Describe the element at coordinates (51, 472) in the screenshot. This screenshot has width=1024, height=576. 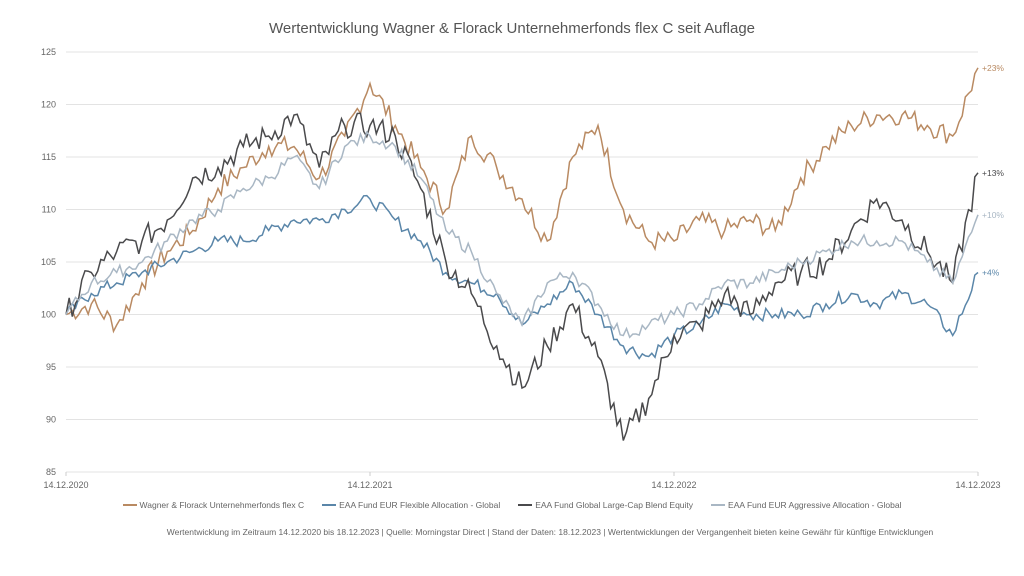
I see `y-tick-label: 85` at that location.